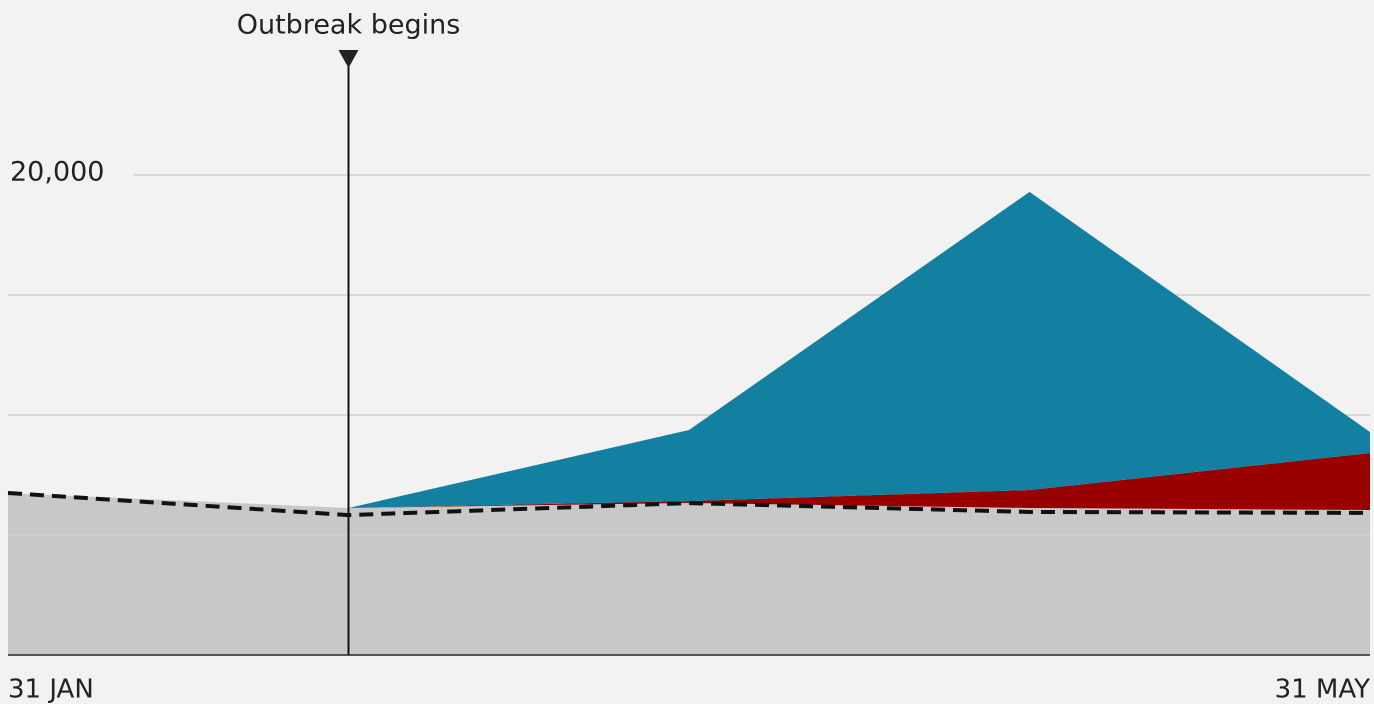  I want to click on average-line, so click(689, 504).